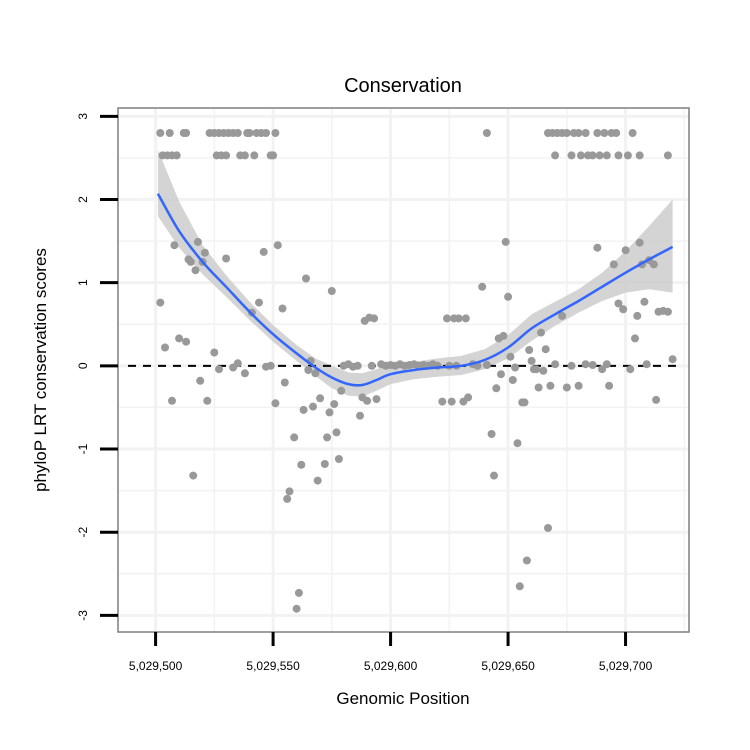  What do you see at coordinates (156, 666) in the screenshot?
I see `x-tick-label: 5,029,500` at bounding box center [156, 666].